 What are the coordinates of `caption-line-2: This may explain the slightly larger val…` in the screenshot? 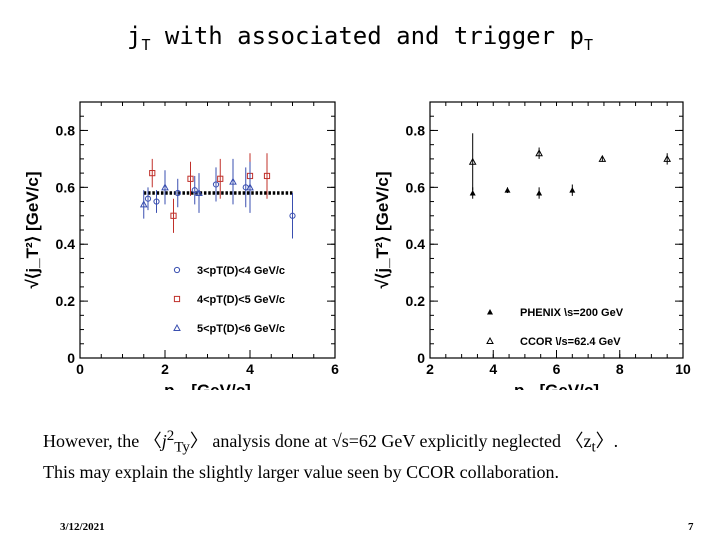 It's located at (301, 471).